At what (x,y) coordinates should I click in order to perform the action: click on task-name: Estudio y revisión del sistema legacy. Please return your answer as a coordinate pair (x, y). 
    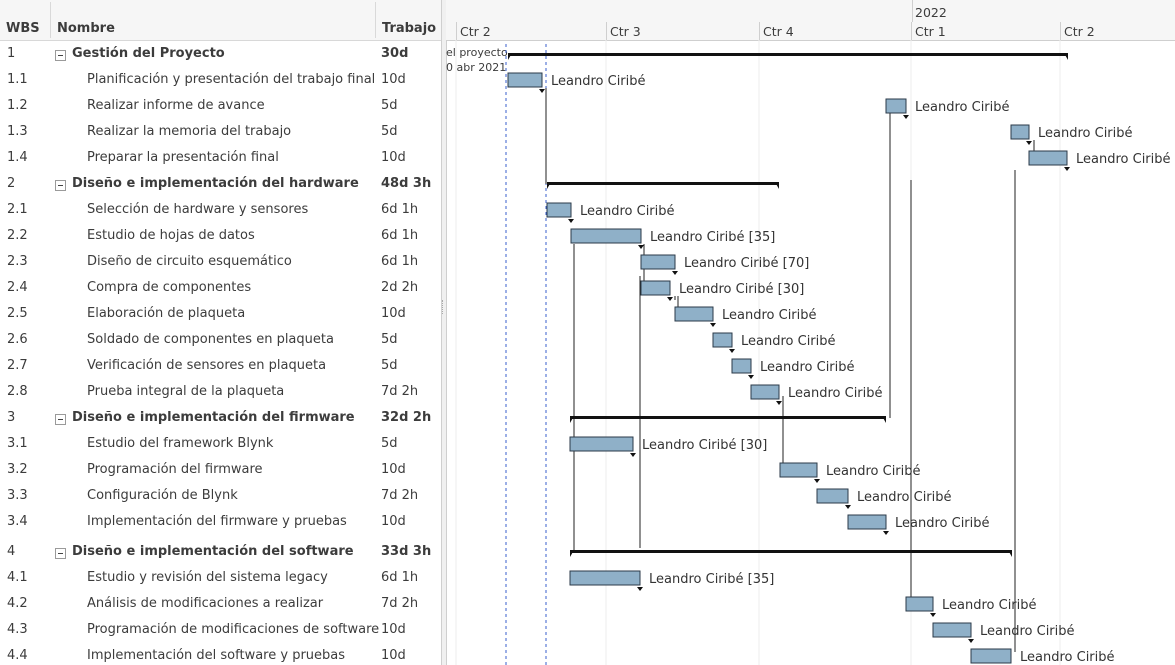
    Looking at the image, I should click on (207, 577).